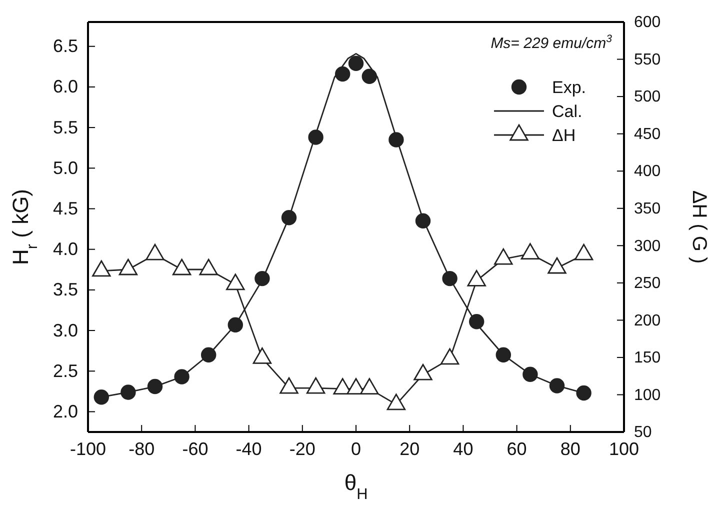  I want to click on x-tick-label: -80, so click(141, 448).